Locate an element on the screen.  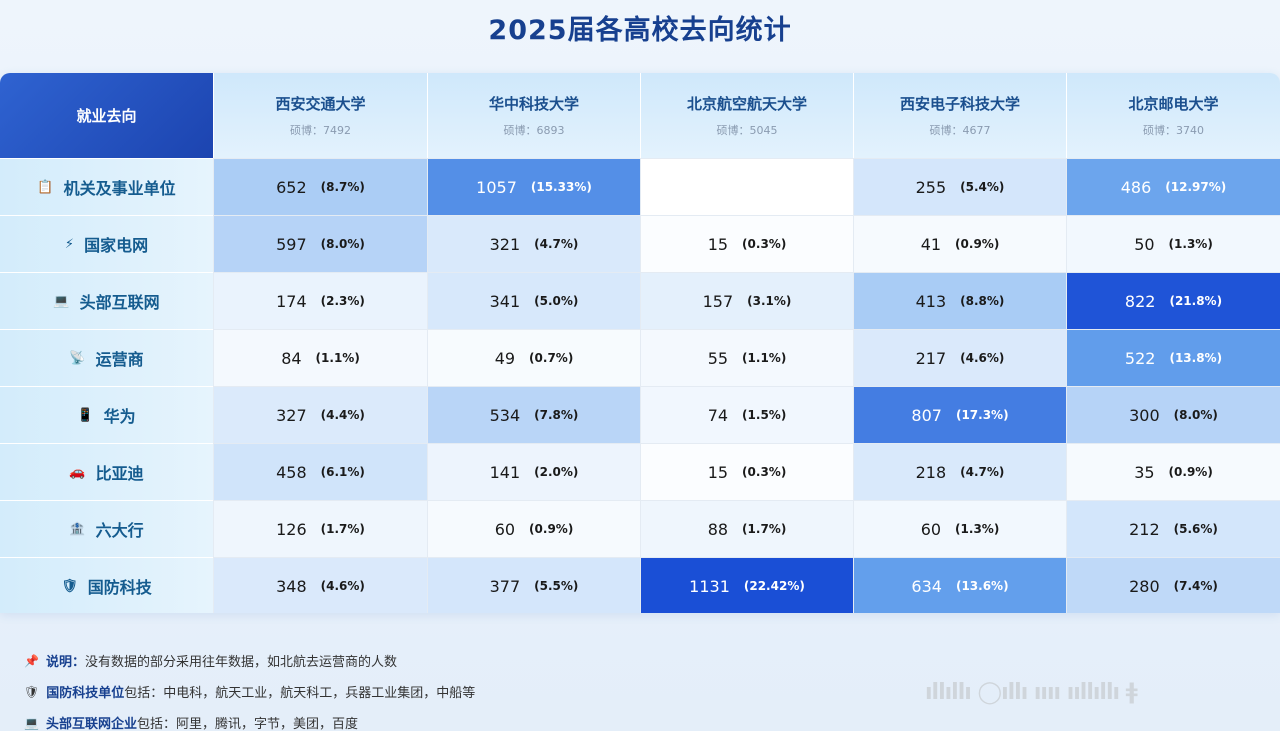
note-heading: 说明： is located at coordinates (65, 662).